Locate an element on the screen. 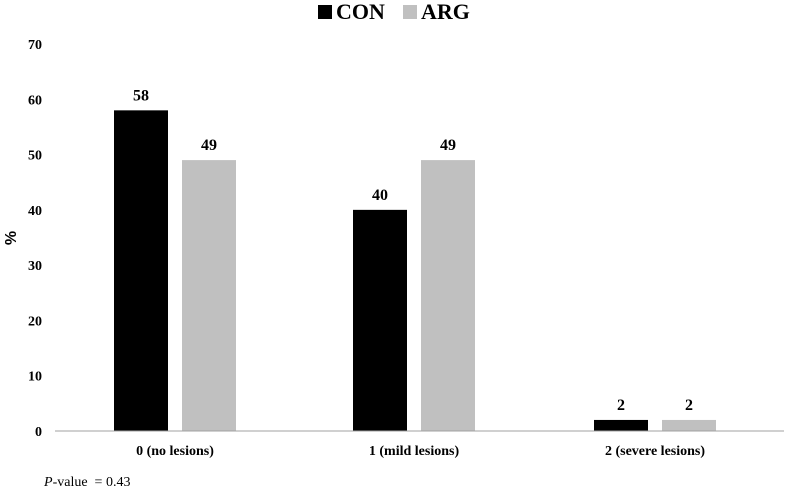 The width and height of the screenshot is (787, 489). data-label-arg-2: 2 is located at coordinates (689, 405).